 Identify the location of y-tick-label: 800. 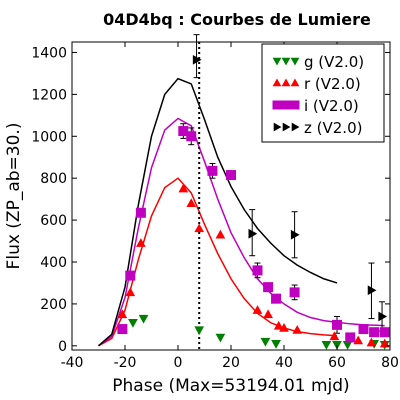
(53, 179).